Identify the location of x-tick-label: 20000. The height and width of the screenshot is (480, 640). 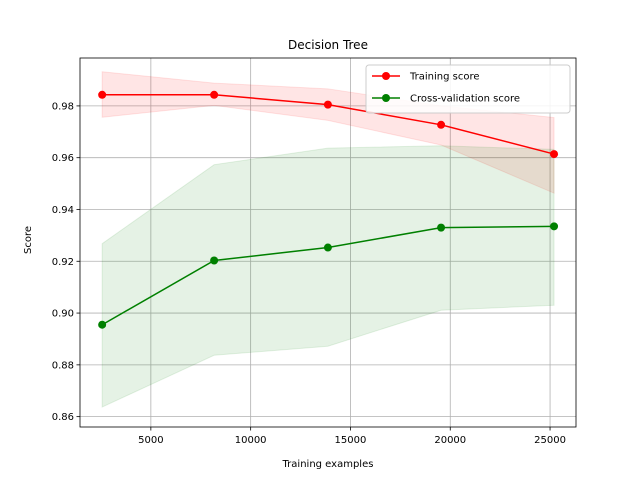
(450, 440).